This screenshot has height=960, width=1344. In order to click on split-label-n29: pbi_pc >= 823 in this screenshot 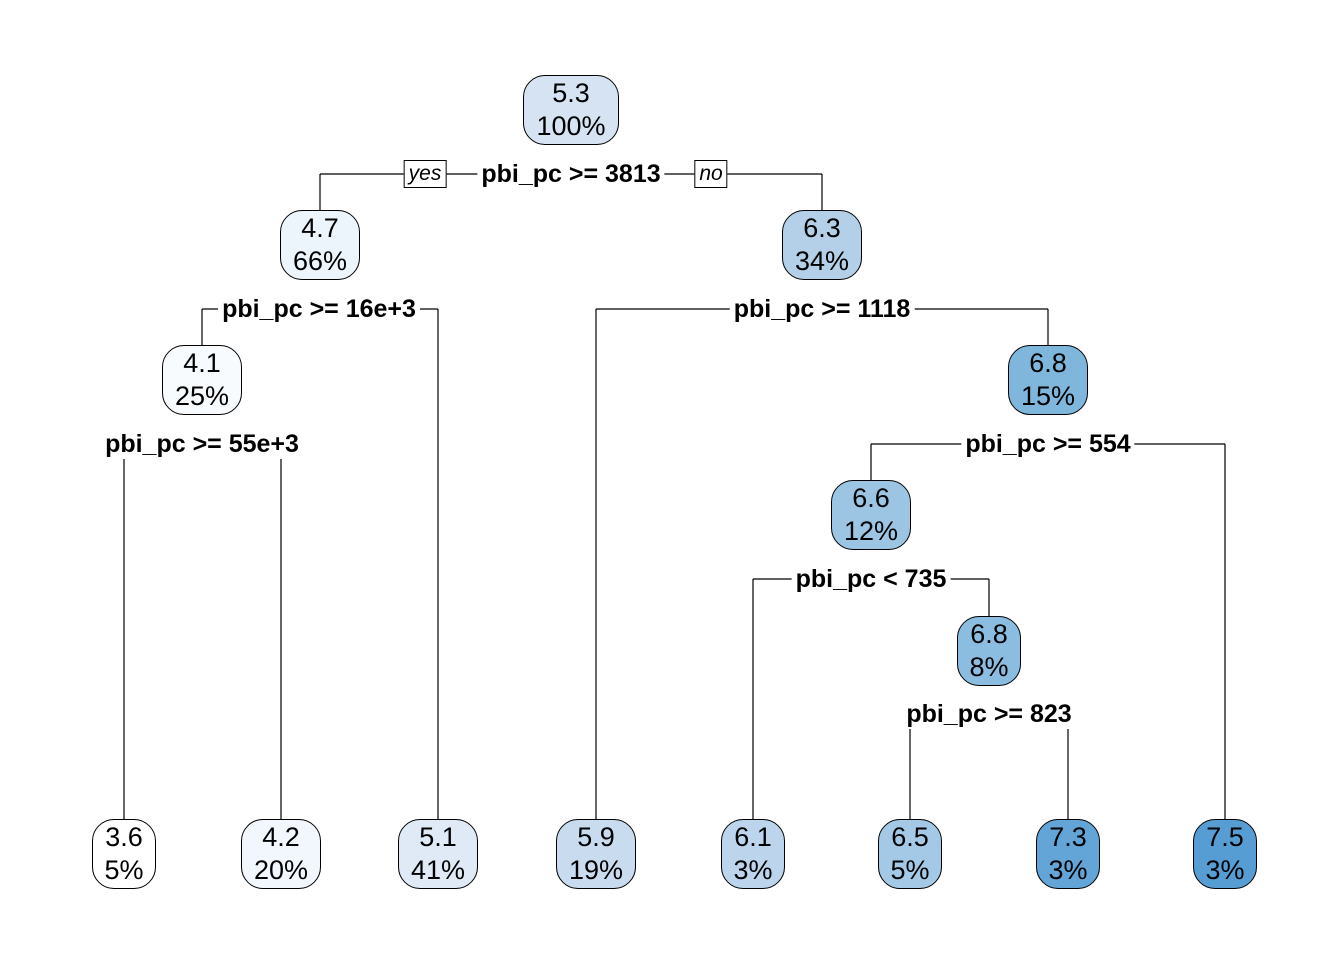, I will do `click(989, 714)`.